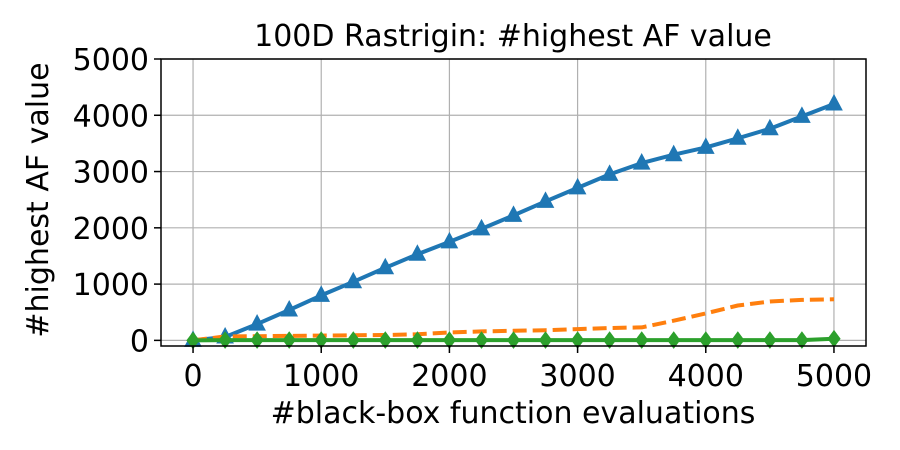 This screenshot has width=900, height=450. What do you see at coordinates (513, 413) in the screenshot?
I see `x-axis-label: #black-box function evaluations` at bounding box center [513, 413].